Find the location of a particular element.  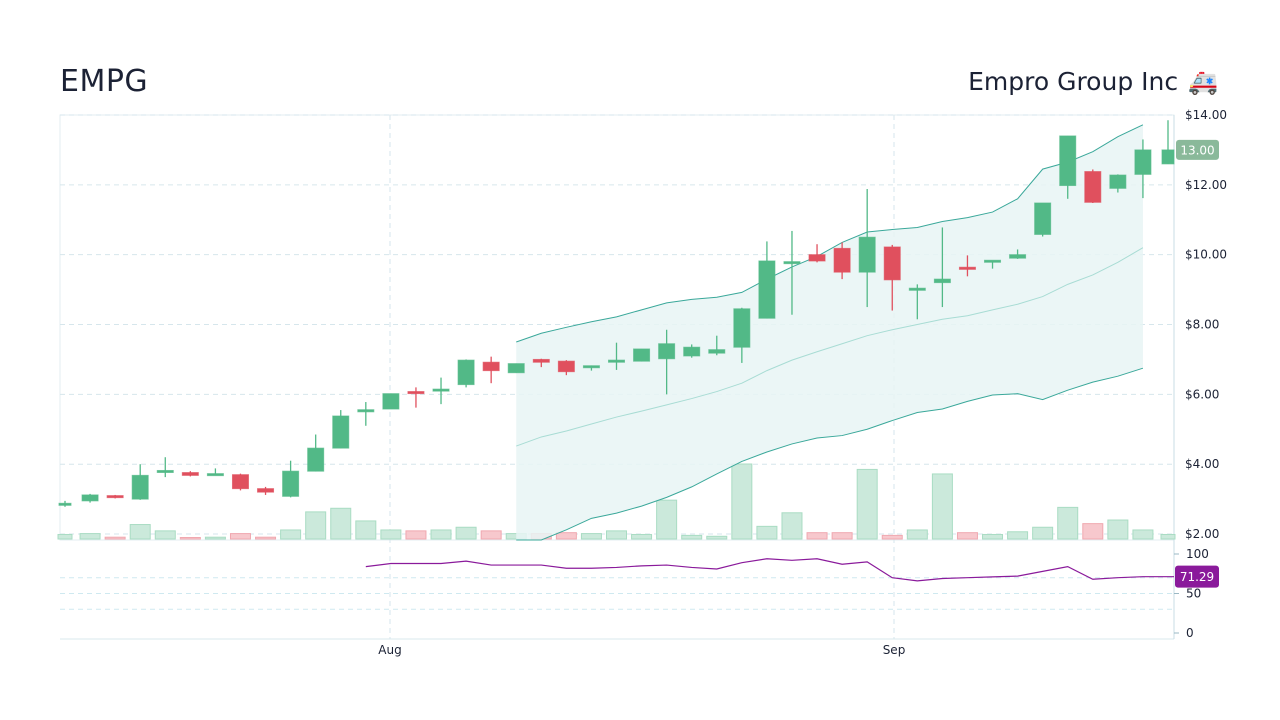

price-axis-label: $4.00 is located at coordinates (1202, 464).